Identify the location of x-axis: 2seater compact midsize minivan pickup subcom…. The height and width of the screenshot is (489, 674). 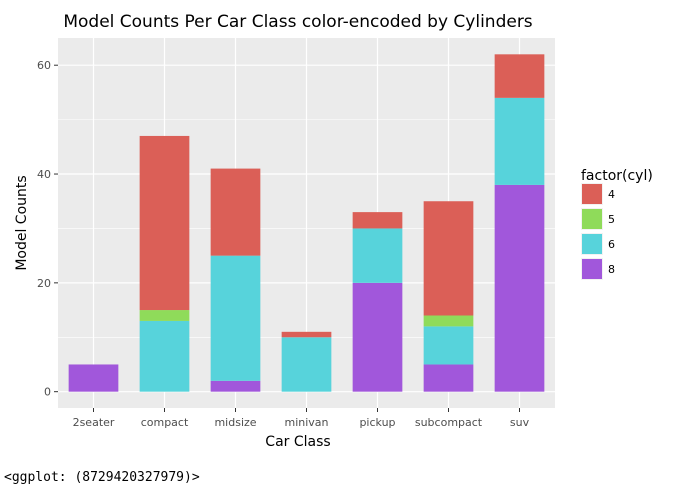
(301, 418).